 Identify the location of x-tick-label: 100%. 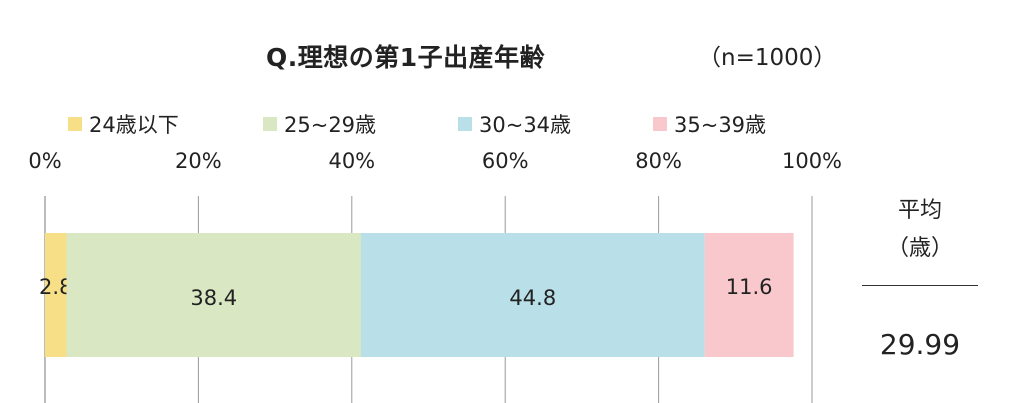
(812, 161).